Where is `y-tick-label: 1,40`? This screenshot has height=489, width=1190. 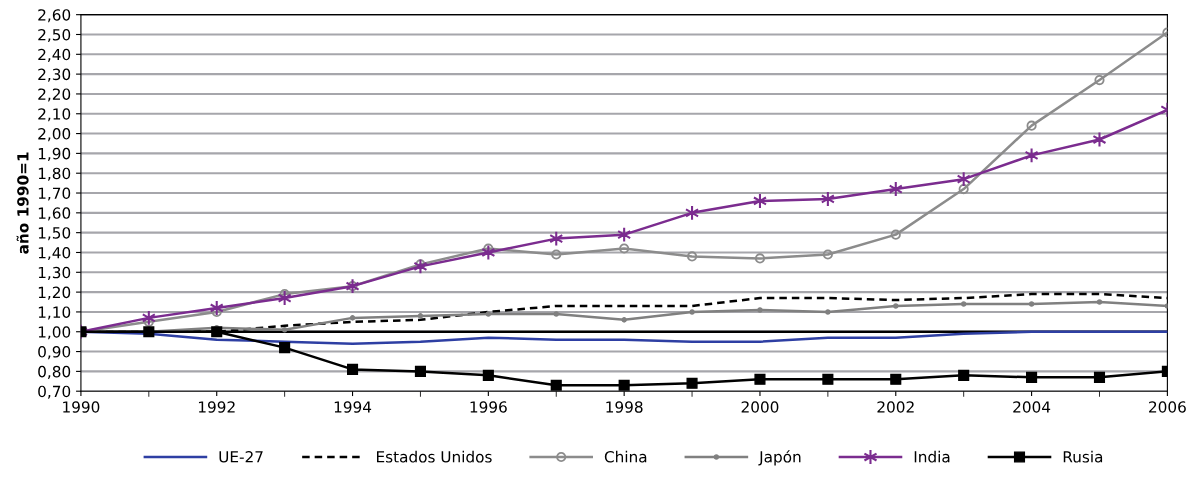 y-tick-label: 1,40 is located at coordinates (54, 253).